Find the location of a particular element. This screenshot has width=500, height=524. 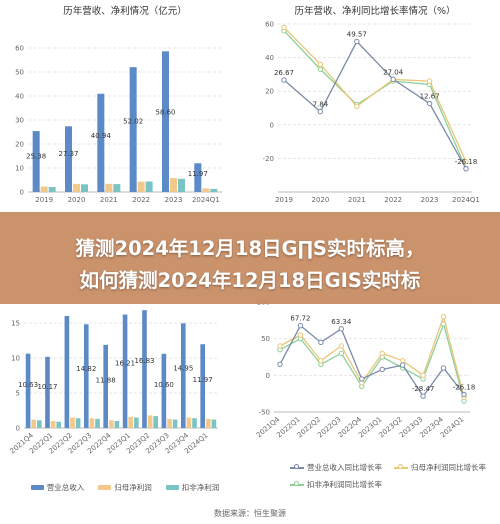

legend-item: 营业总收入 is located at coordinates (57, 487).